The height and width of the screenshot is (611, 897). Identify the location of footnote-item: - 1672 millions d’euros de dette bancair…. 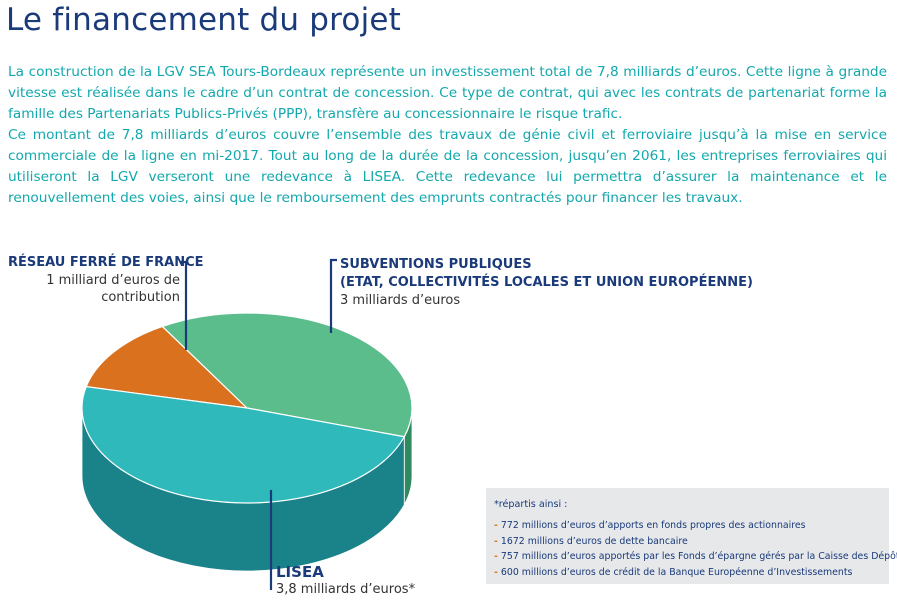
(695, 542).